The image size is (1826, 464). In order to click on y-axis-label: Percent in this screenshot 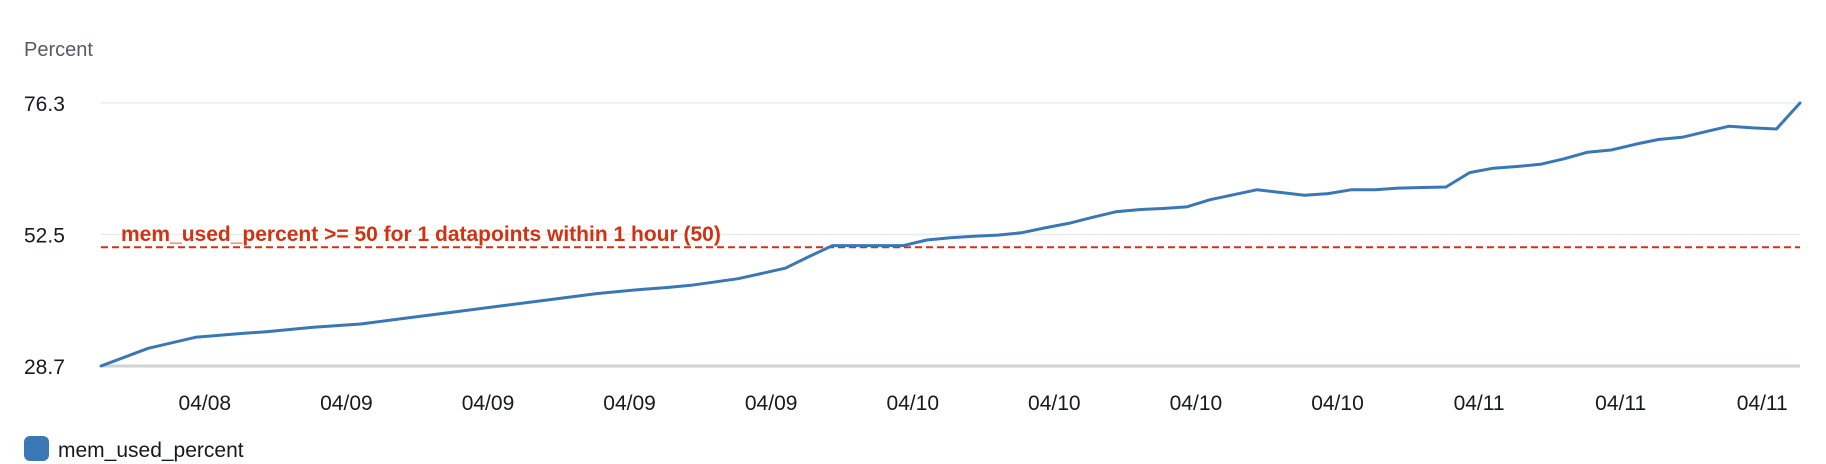, I will do `click(58, 50)`.